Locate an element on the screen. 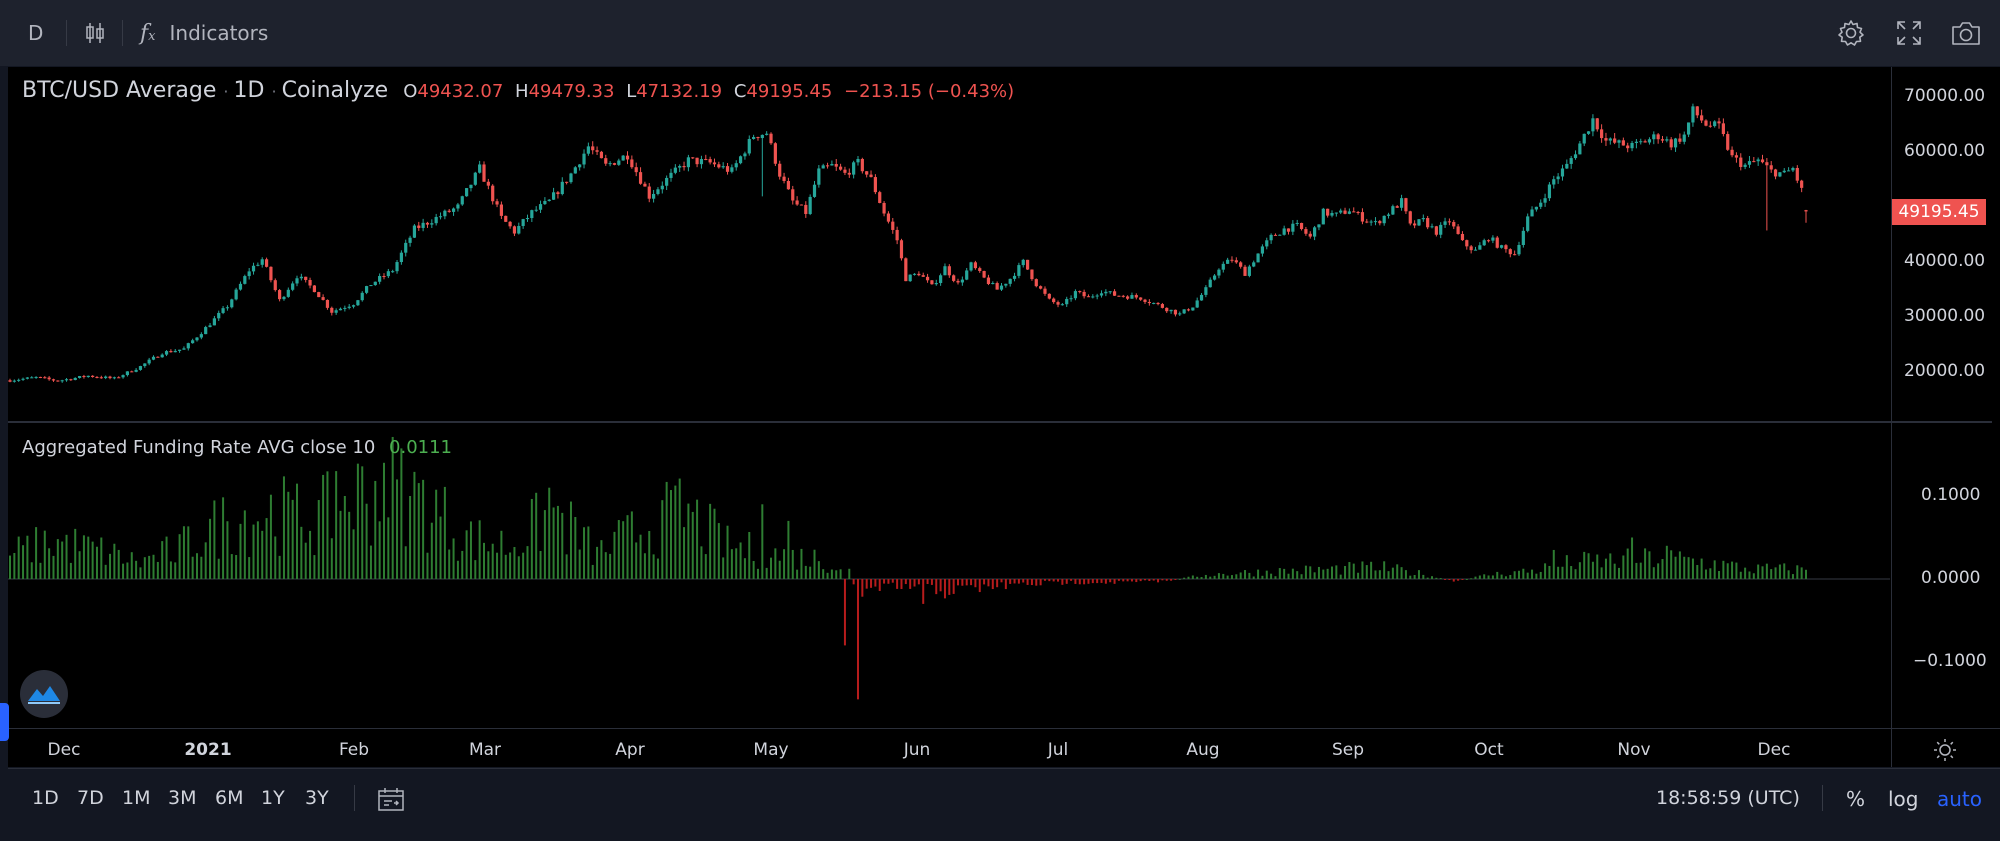 This screenshot has width=2000, height=841. range-3m-button: 3M is located at coordinates (182, 798).